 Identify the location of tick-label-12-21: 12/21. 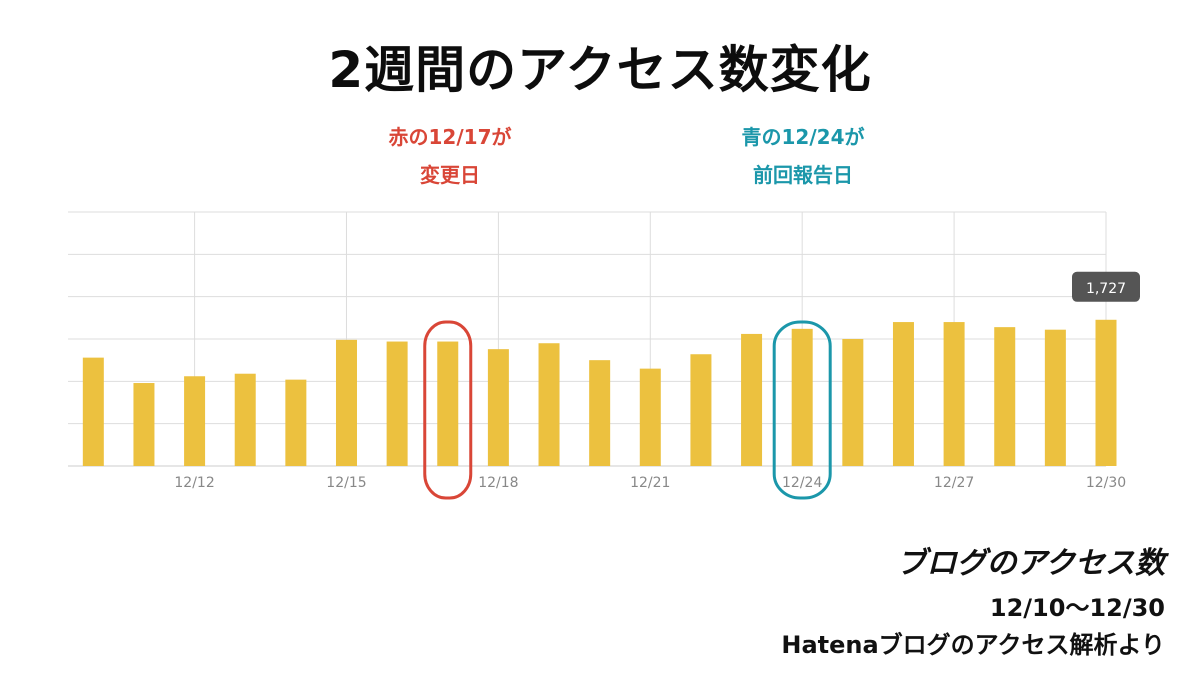
(650, 483).